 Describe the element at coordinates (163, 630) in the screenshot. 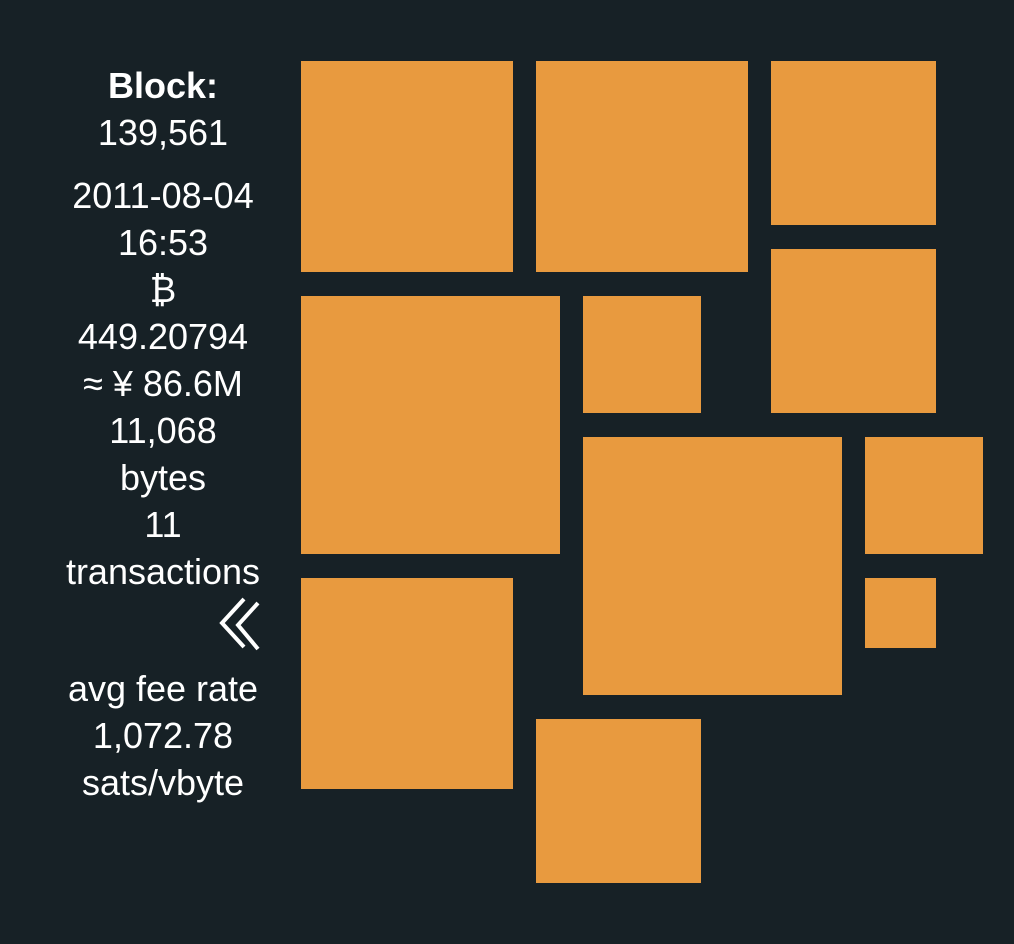

I see `navigation-row` at that location.